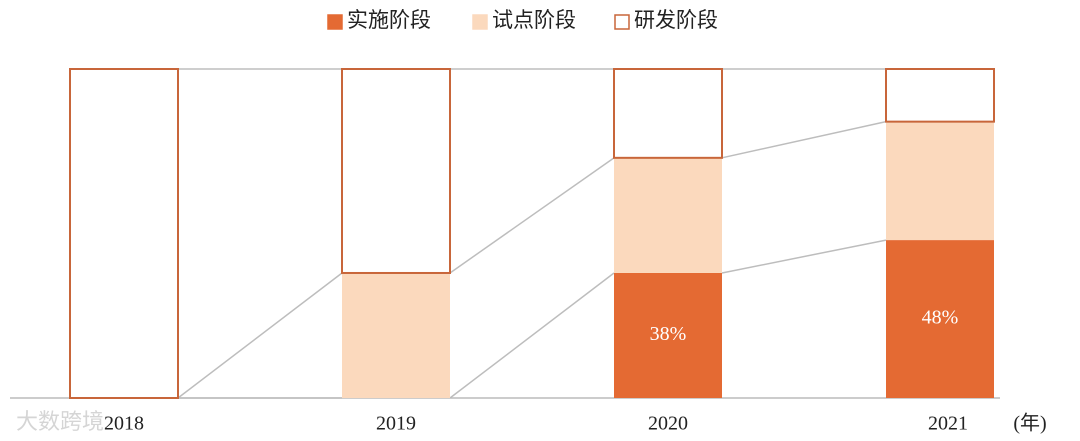 The height and width of the screenshot is (441, 1080). I want to click on legend-label: 实施阶段, so click(389, 20).